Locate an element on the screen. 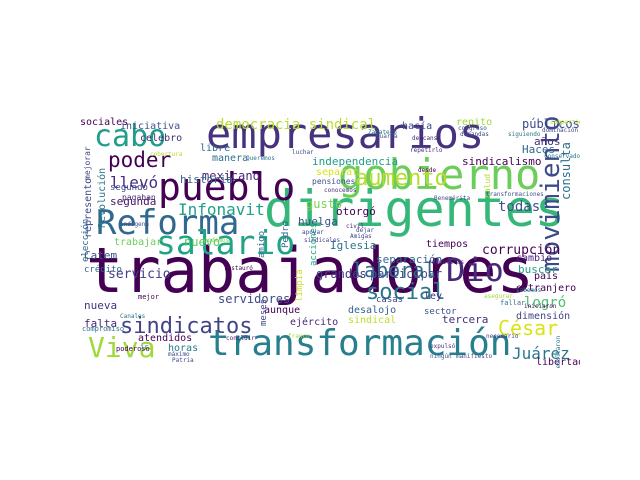  word-consulta: consulta is located at coordinates (566, 171).